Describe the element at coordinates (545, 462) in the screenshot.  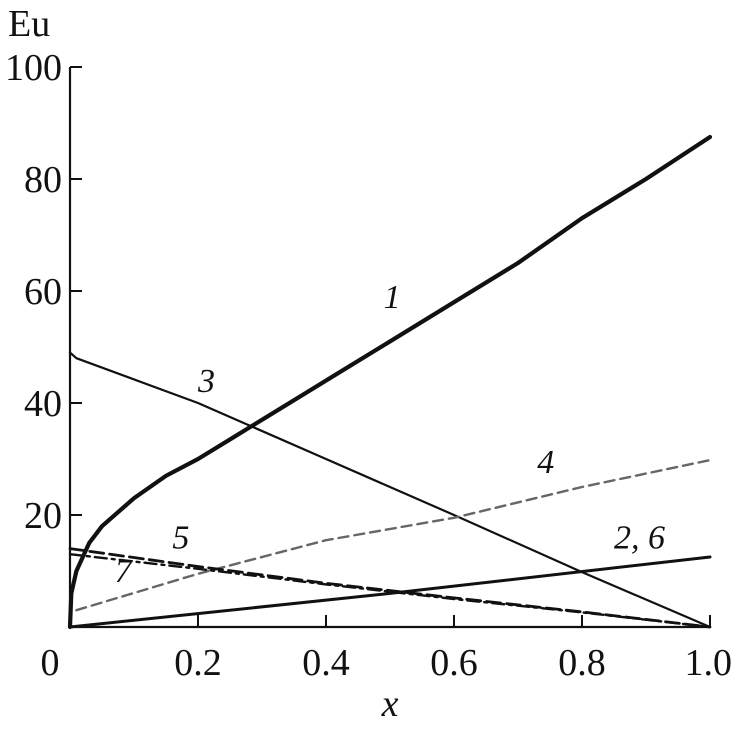
I see `curve-label: 4` at that location.